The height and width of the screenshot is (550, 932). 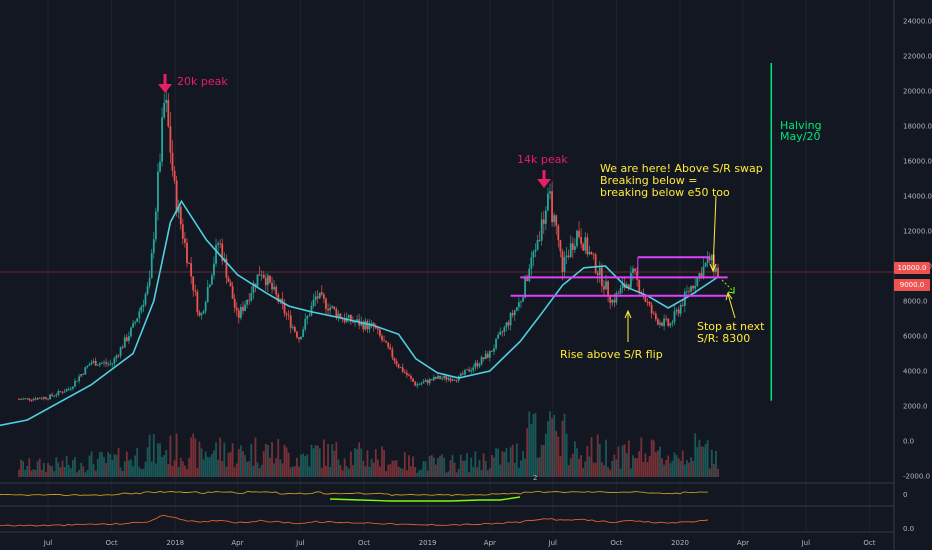 What do you see at coordinates (713, 234) in the screenshot?
I see `arrow-we-are-here` at bounding box center [713, 234].